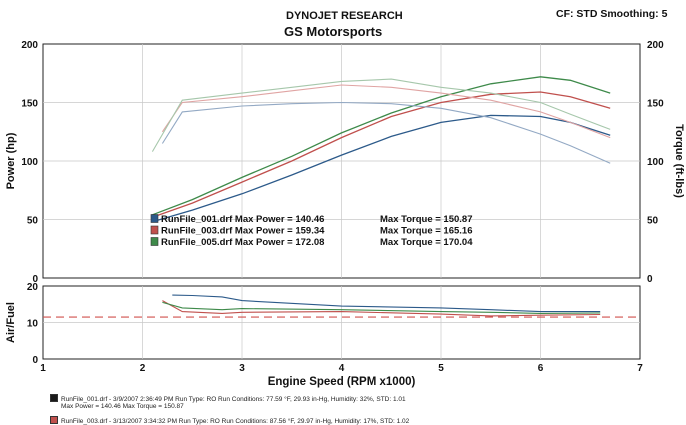 This screenshot has height=425, width=686. Describe the element at coordinates (11, 322) in the screenshot. I see `air-fuel-axis-label: Air/Fuel` at that location.